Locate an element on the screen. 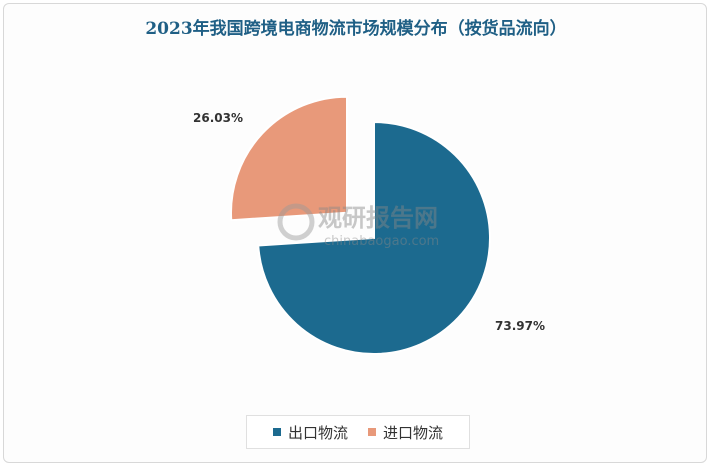  legend-item-export: 出口物流 is located at coordinates (310, 432).